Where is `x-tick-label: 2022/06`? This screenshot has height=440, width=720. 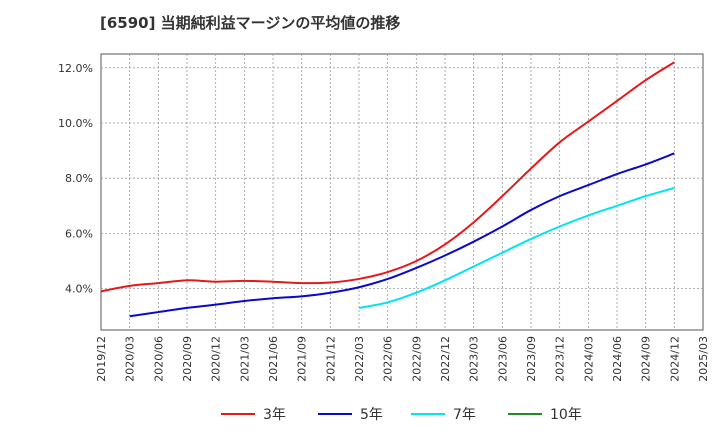 x-tick-label: 2022/06 is located at coordinates (388, 359).